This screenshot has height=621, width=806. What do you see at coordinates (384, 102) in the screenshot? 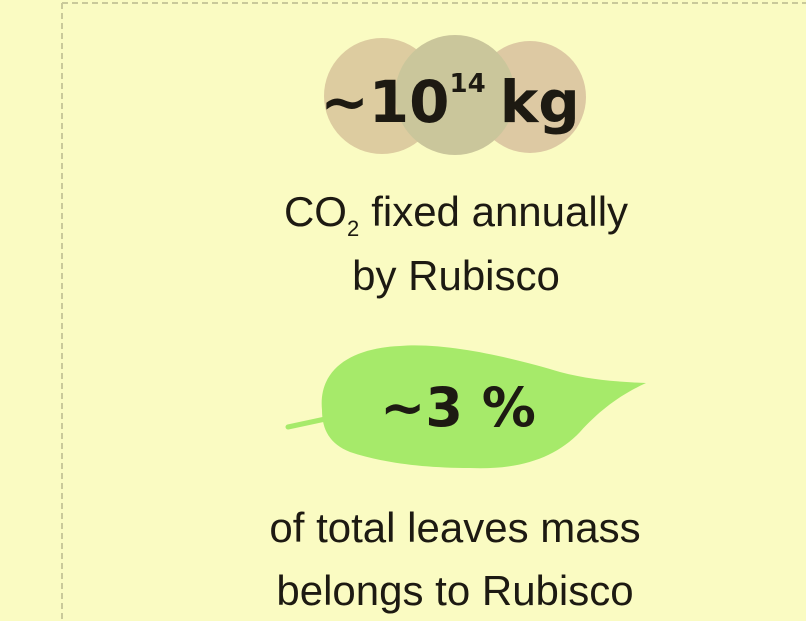
I see `stat-prefix: ~10` at bounding box center [384, 102].